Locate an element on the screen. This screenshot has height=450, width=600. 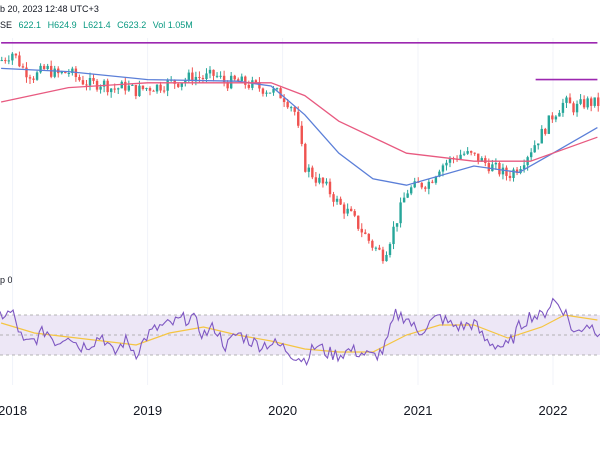
time-axis-label-2019: 2019 is located at coordinates (147, 410).